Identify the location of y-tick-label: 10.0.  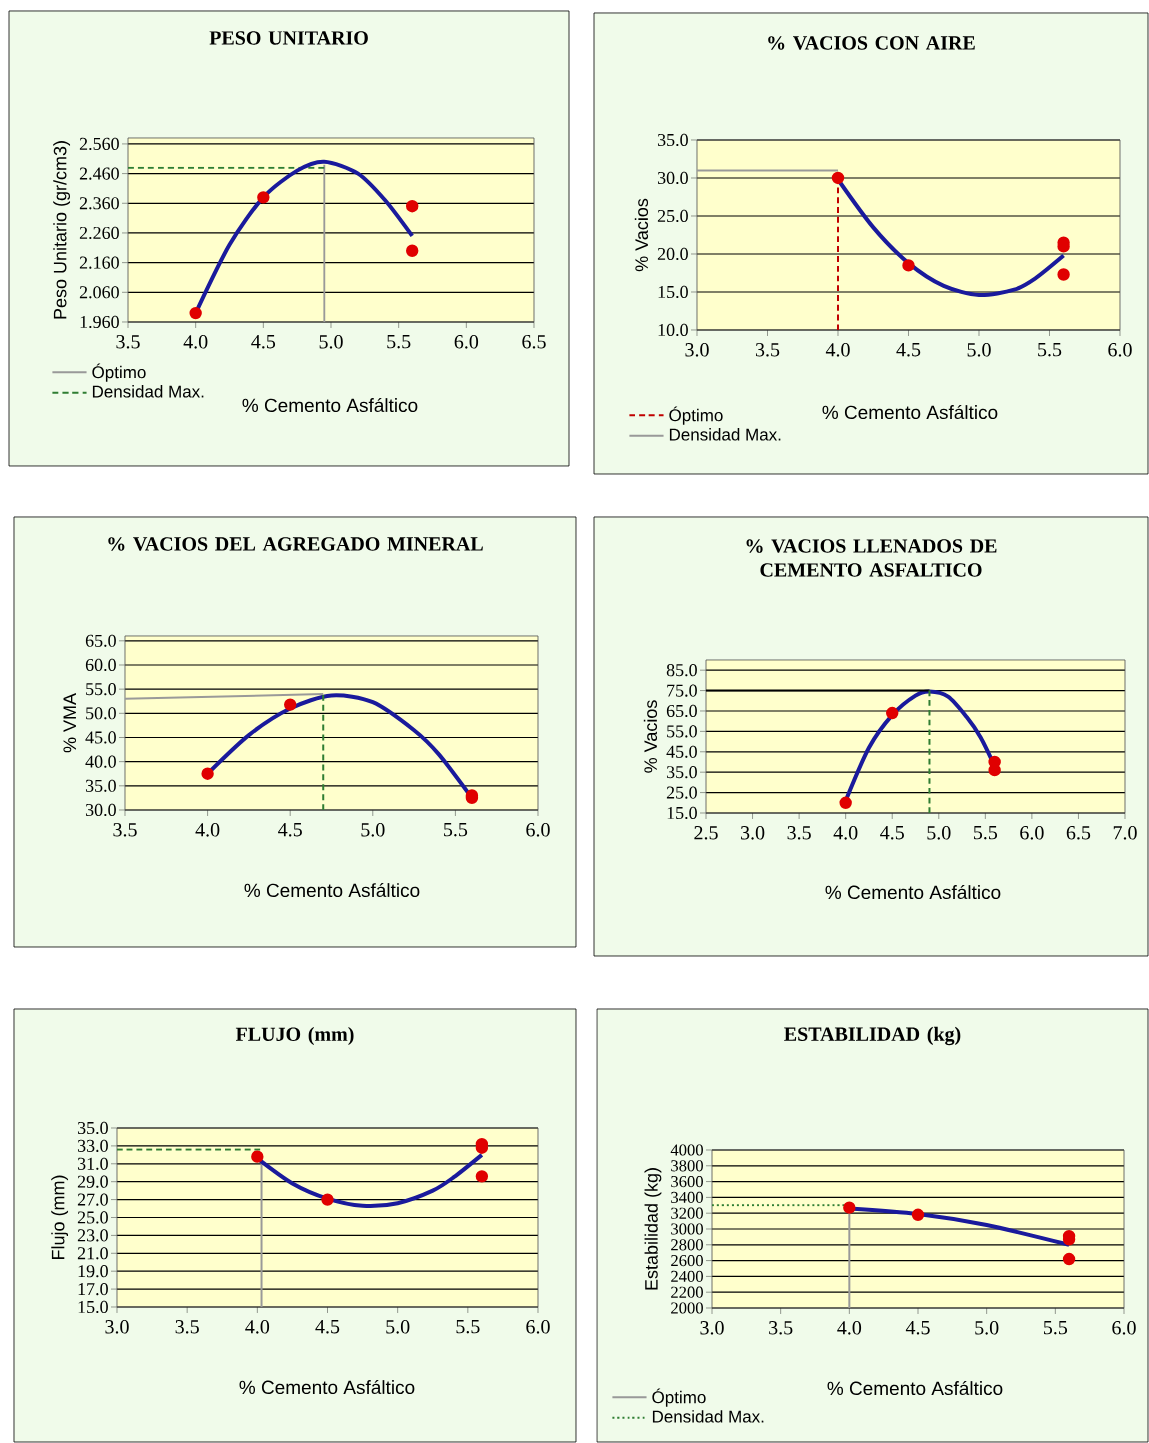
(673, 330).